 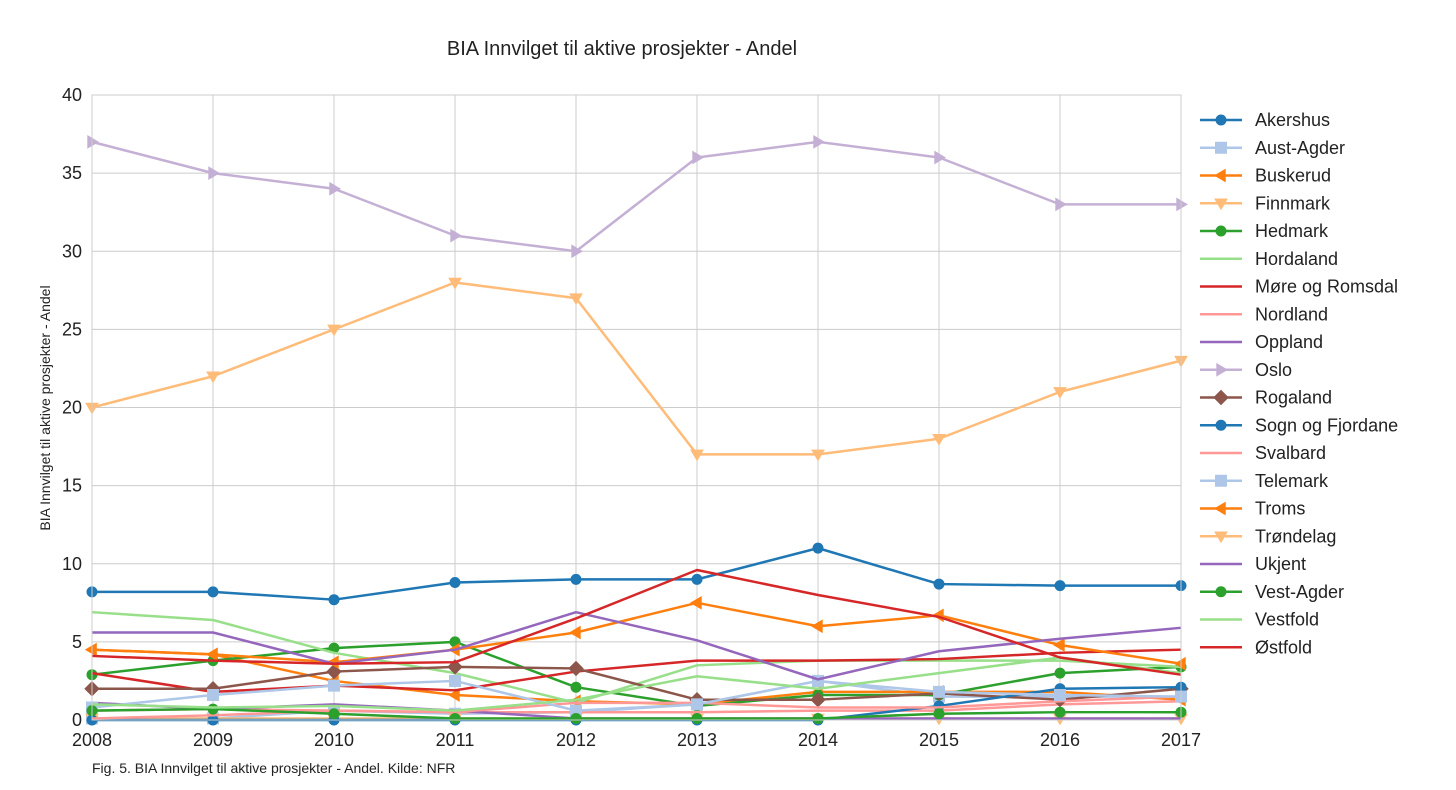 What do you see at coordinates (1264, 481) in the screenshot?
I see `legend-entry: Telemark` at bounding box center [1264, 481].